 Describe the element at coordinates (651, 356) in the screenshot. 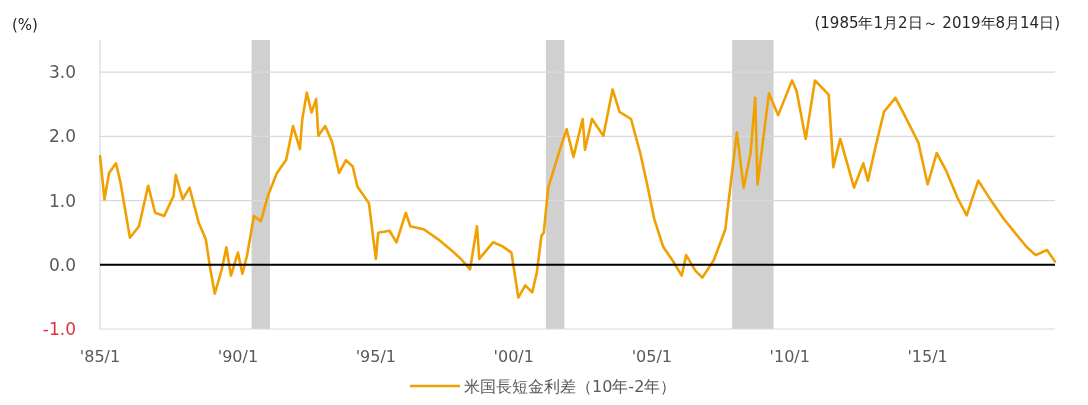

I see `x-tick-label: '05/1` at that location.